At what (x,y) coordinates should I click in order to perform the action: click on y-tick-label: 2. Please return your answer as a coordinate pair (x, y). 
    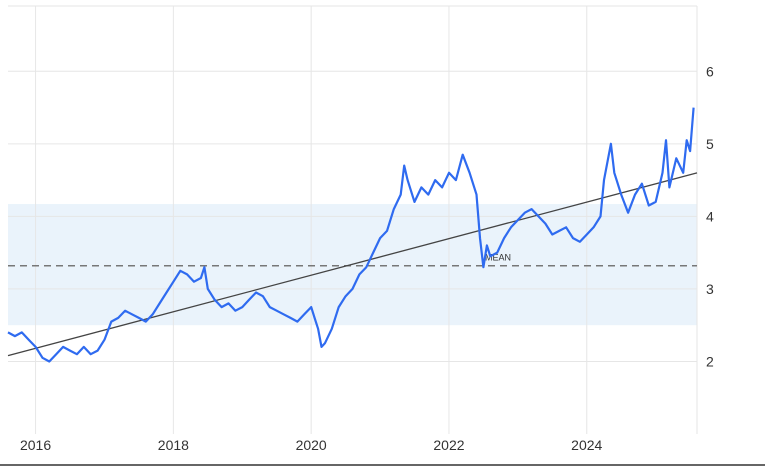
    Looking at the image, I should click on (710, 361).